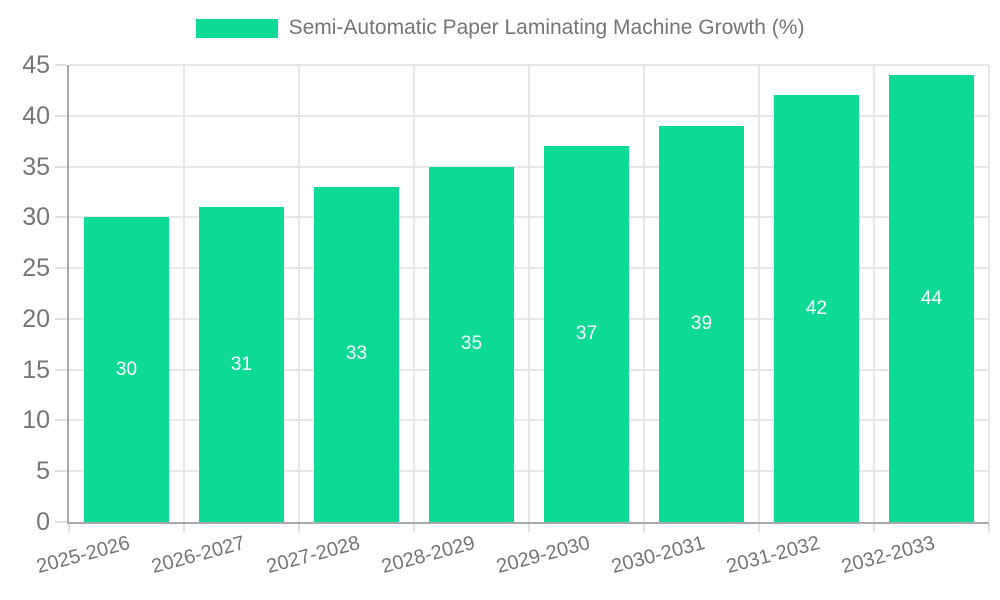 The image size is (1000, 600). I want to click on bar-value-label: 42, so click(816, 308).